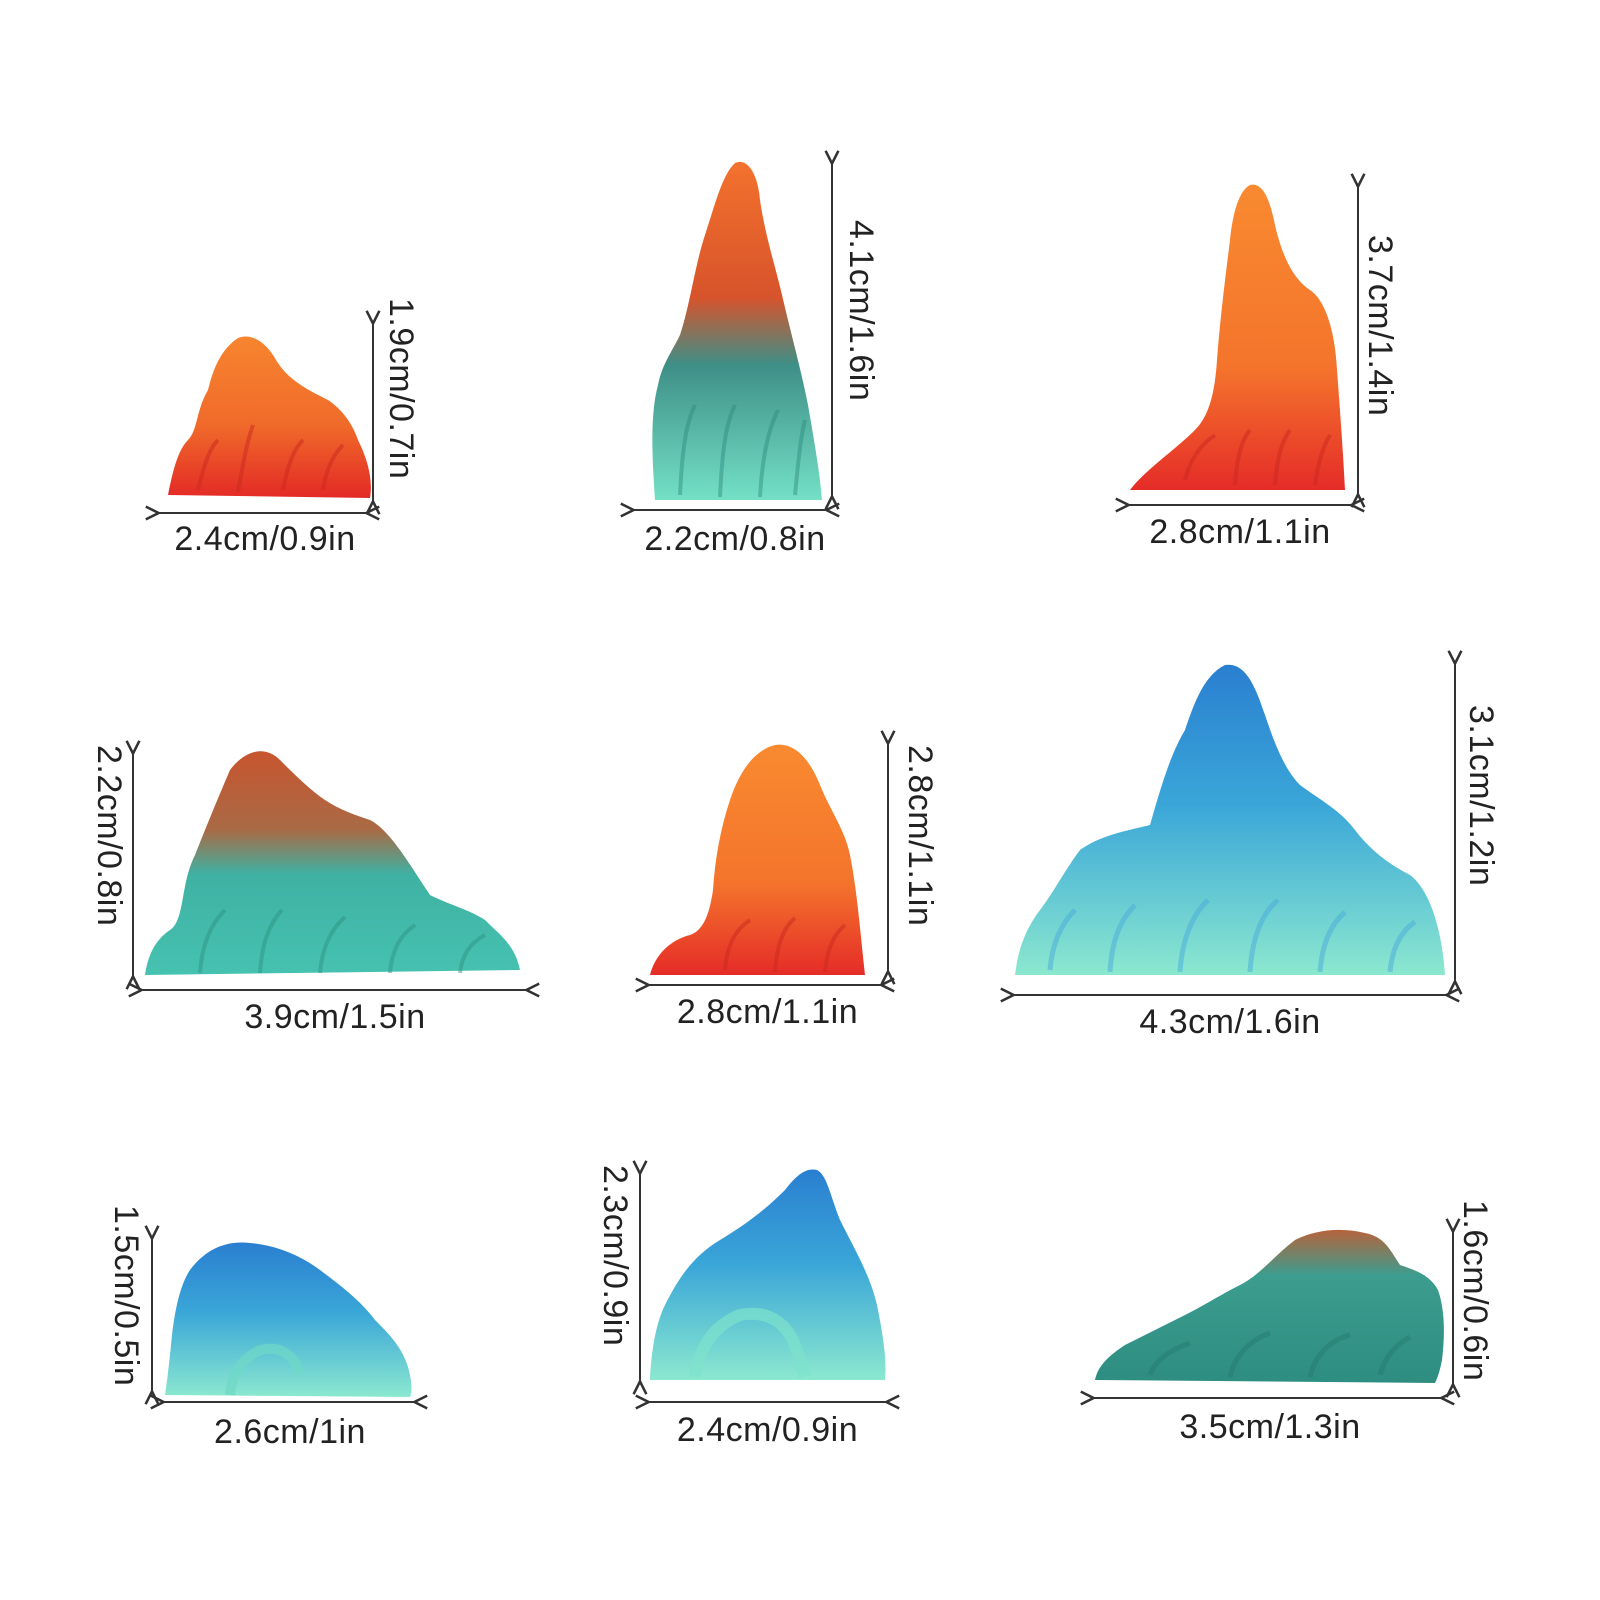 The height and width of the screenshot is (1600, 1600). What do you see at coordinates (920, 836) in the screenshot?
I see `height-label: 2.8cm/1.1in` at bounding box center [920, 836].